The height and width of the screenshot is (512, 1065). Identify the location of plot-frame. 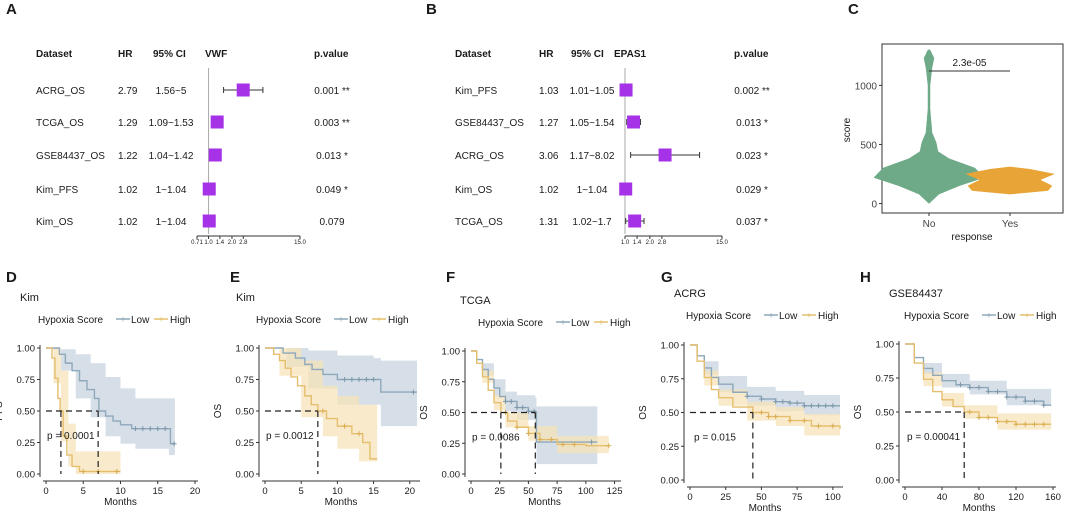
(972, 128).